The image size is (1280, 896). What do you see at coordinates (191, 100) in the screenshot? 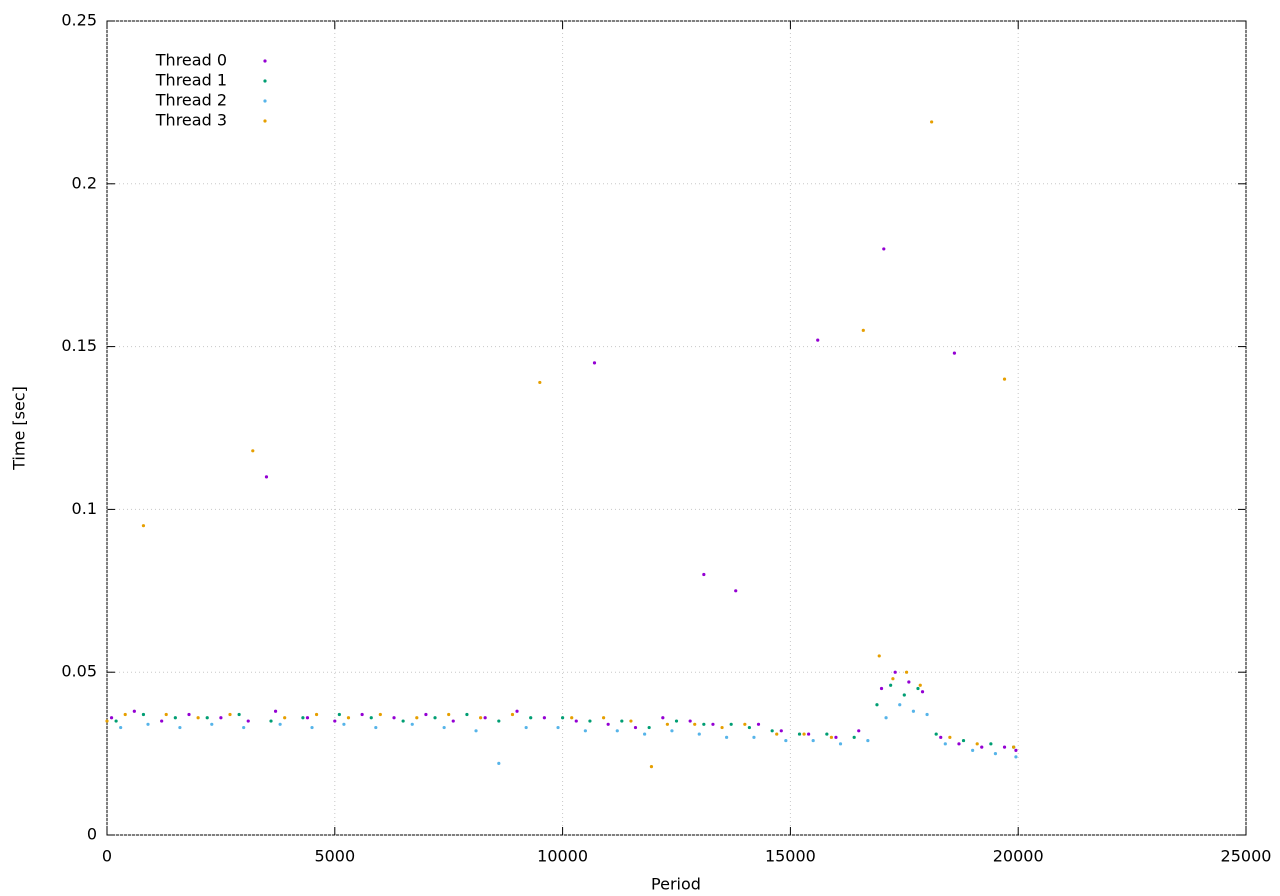
I see `legend-label: Thread 2` at bounding box center [191, 100].